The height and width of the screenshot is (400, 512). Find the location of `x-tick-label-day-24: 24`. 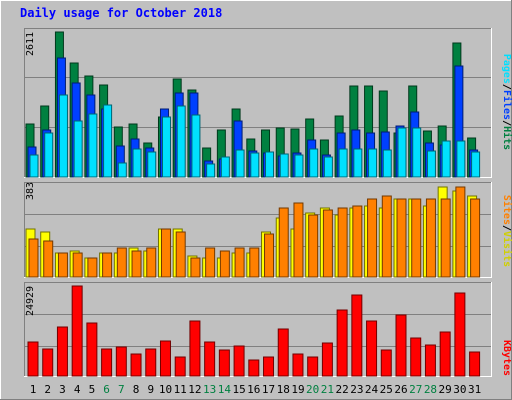

x-tick-label-day-24: 24 is located at coordinates (372, 389).